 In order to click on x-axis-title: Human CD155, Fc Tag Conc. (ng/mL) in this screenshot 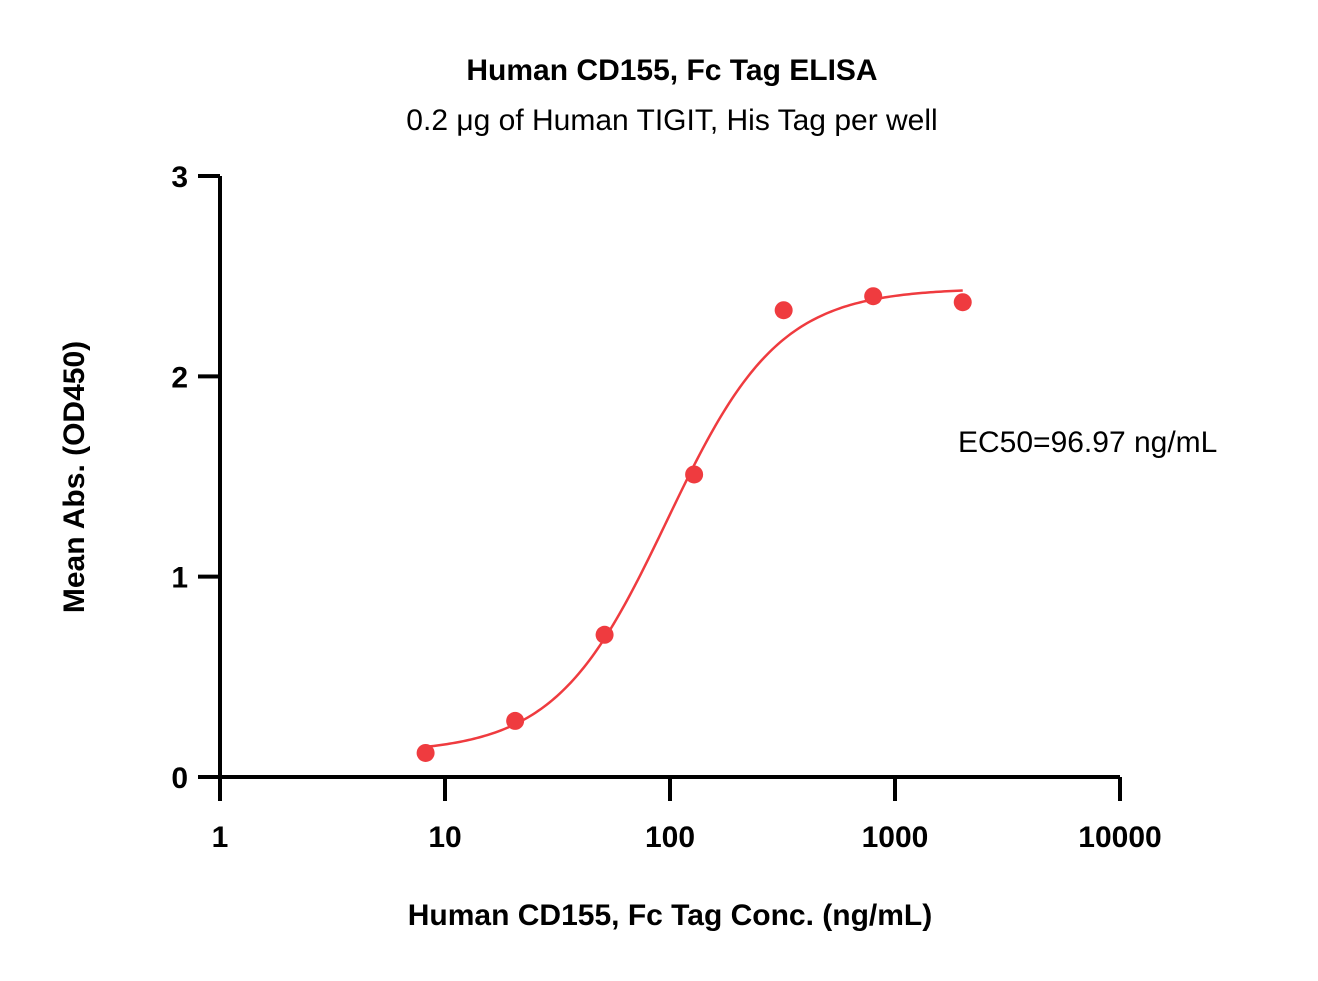, I will do `click(670, 915)`.